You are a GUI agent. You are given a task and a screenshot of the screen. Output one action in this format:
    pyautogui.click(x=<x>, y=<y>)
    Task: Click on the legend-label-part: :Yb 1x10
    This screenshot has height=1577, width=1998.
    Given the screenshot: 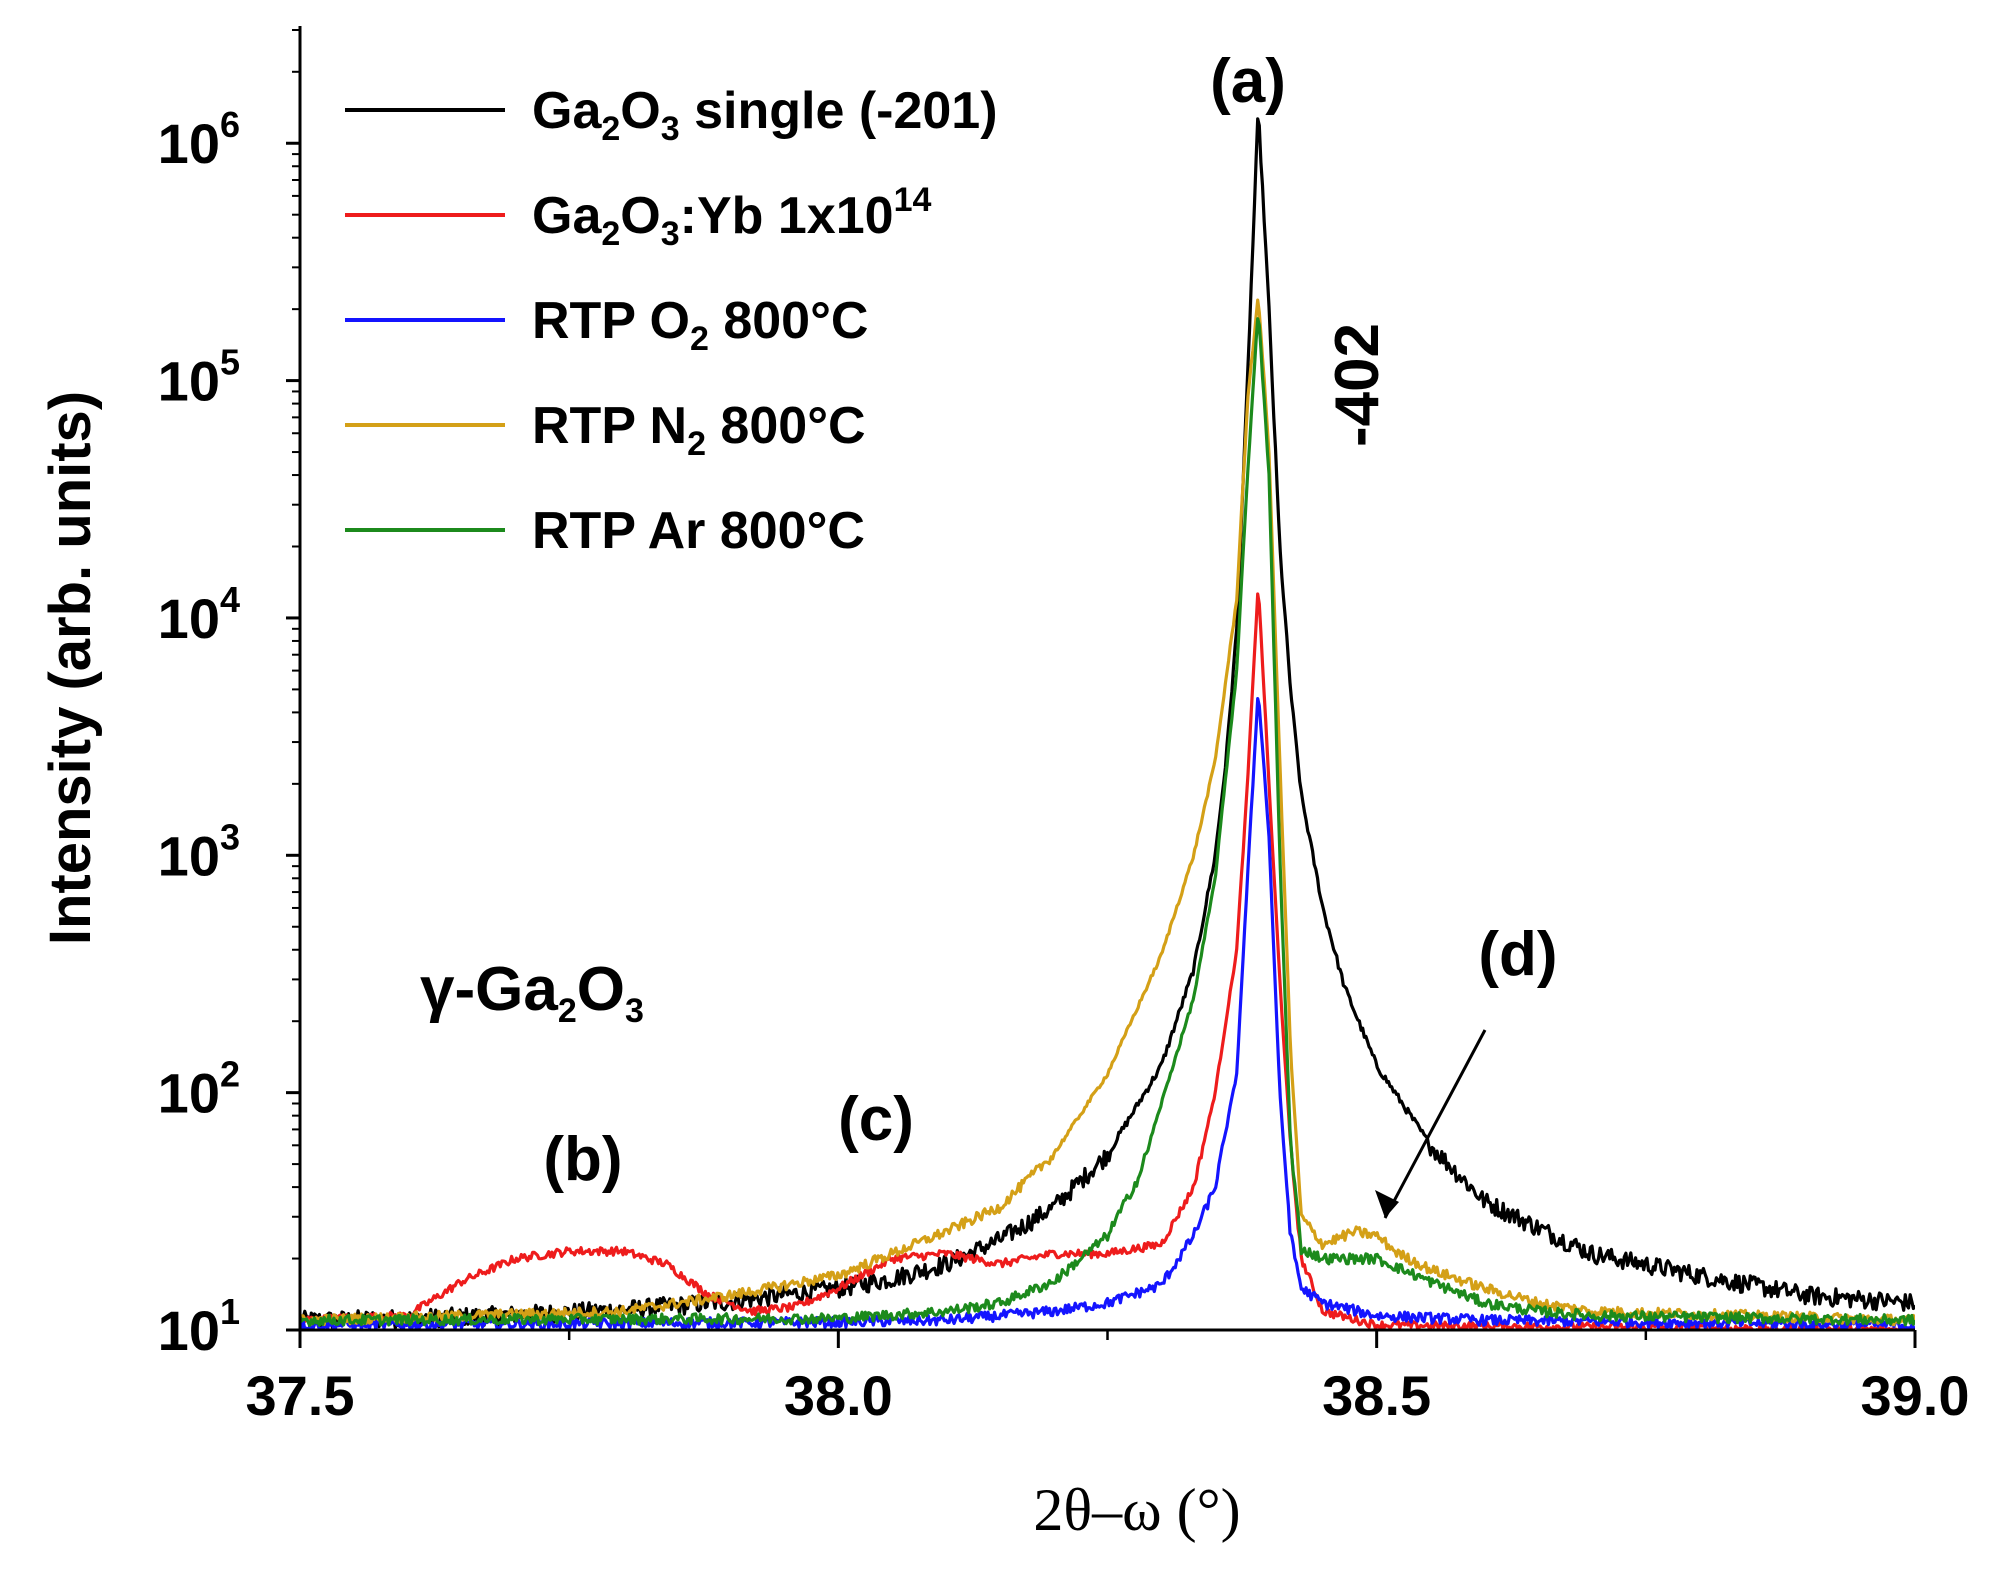 What is the action you would take?
    pyautogui.click(x=787, y=216)
    